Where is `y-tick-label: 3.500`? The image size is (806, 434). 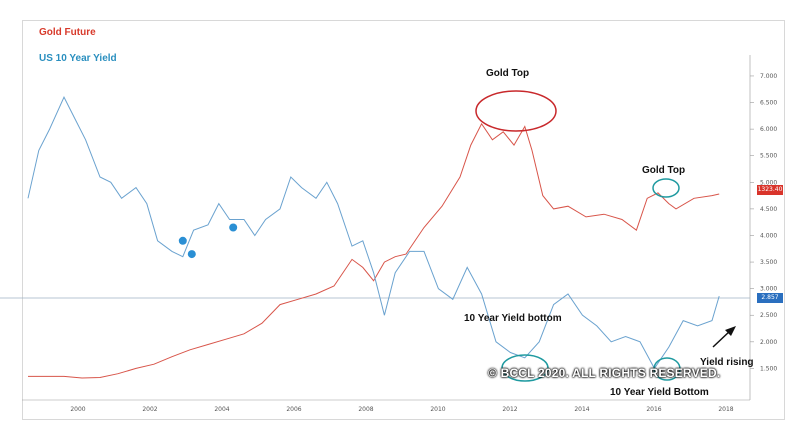 y-tick-label: 3.500 is located at coordinates (768, 262).